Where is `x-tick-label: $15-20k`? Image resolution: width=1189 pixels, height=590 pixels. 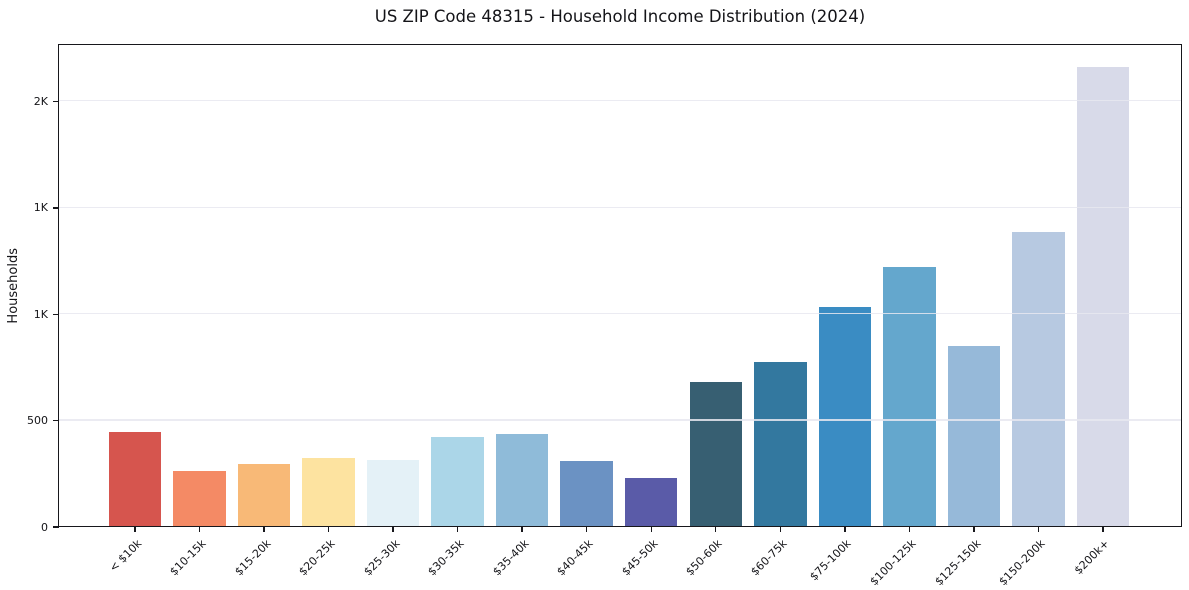 x-tick-label: $15-20k is located at coordinates (252, 558).